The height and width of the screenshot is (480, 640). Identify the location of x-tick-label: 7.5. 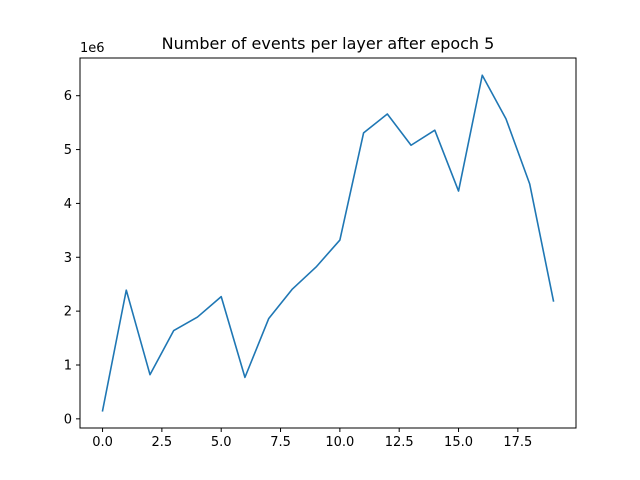
(280, 442).